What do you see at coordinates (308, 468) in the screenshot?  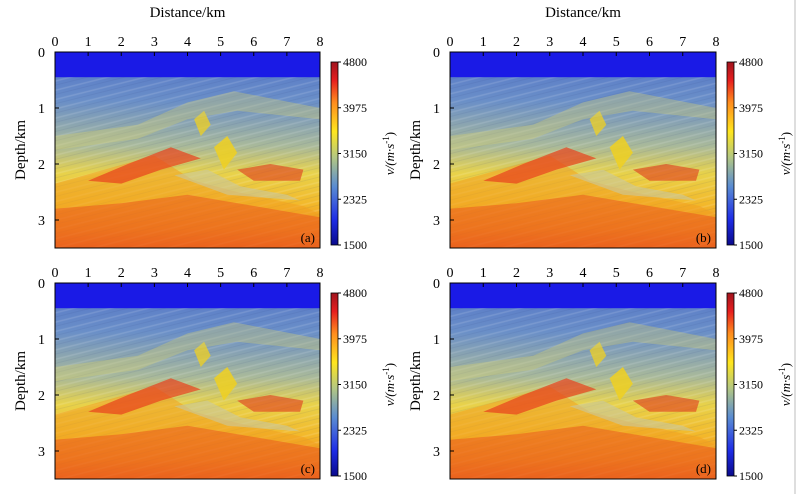 I see `panel-label: (c)` at bounding box center [308, 468].